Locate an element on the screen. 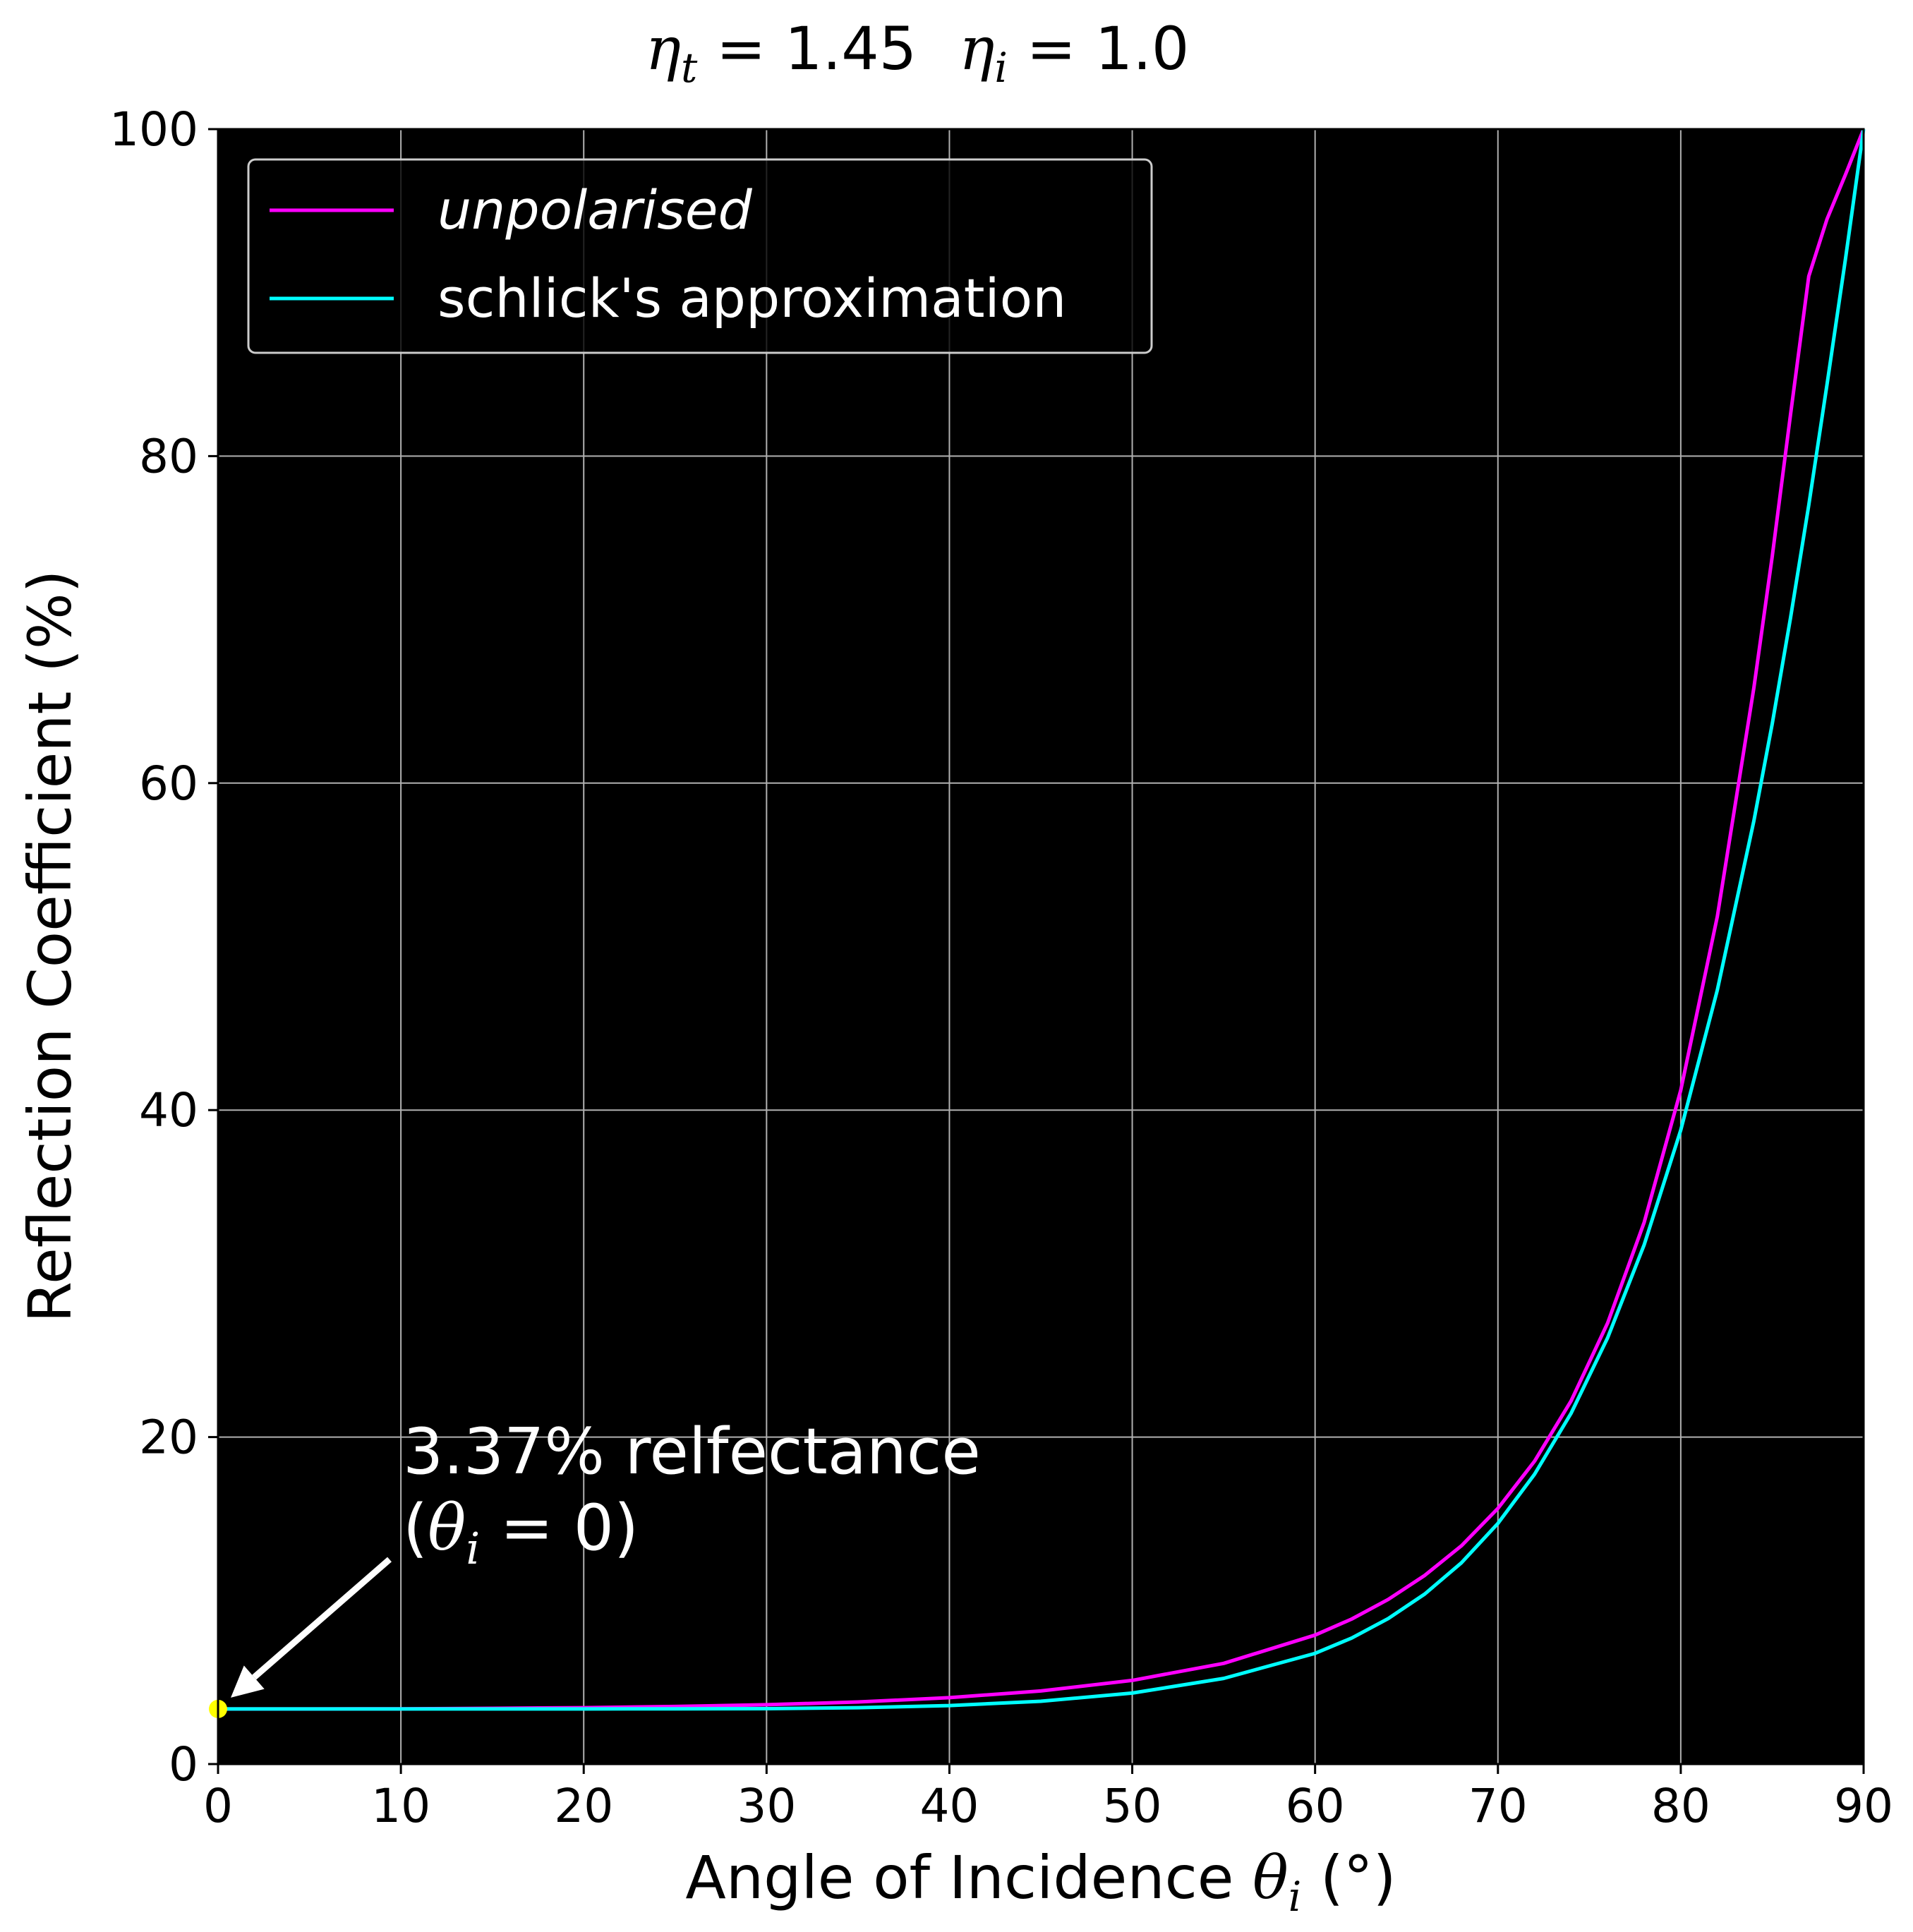 The width and height of the screenshot is (1913, 1932). legend-box is located at coordinates (700, 256).